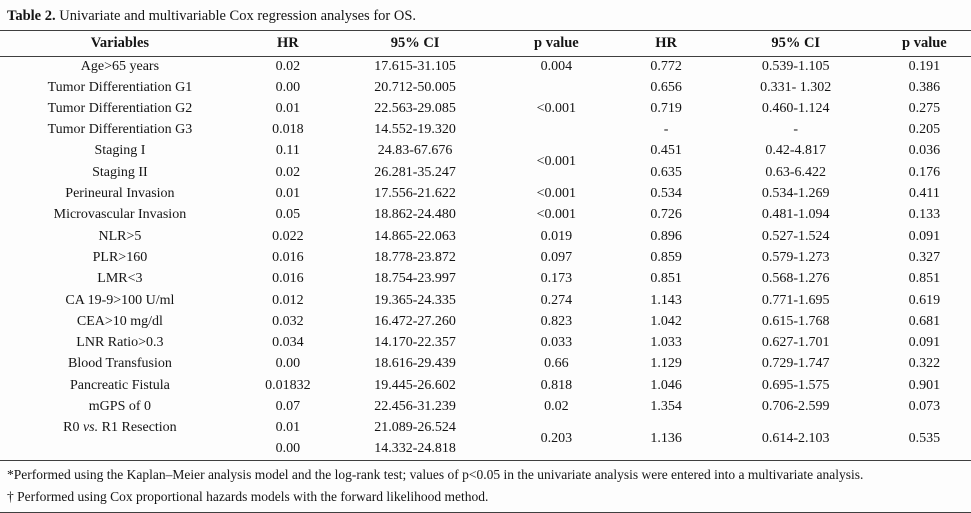 Image resolution: width=971 pixels, height=513 pixels. I want to click on cell-multi-p: 0.275, so click(924, 108).